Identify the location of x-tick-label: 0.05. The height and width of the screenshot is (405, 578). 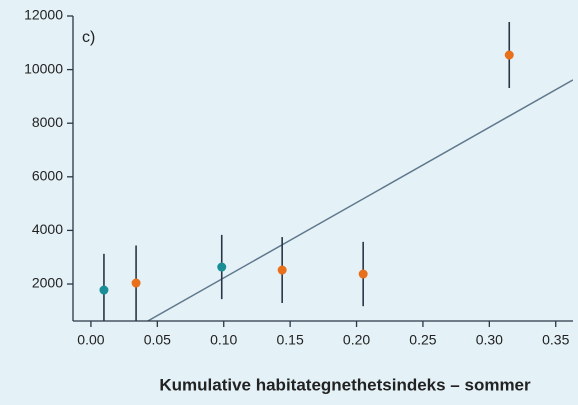
(157, 340).